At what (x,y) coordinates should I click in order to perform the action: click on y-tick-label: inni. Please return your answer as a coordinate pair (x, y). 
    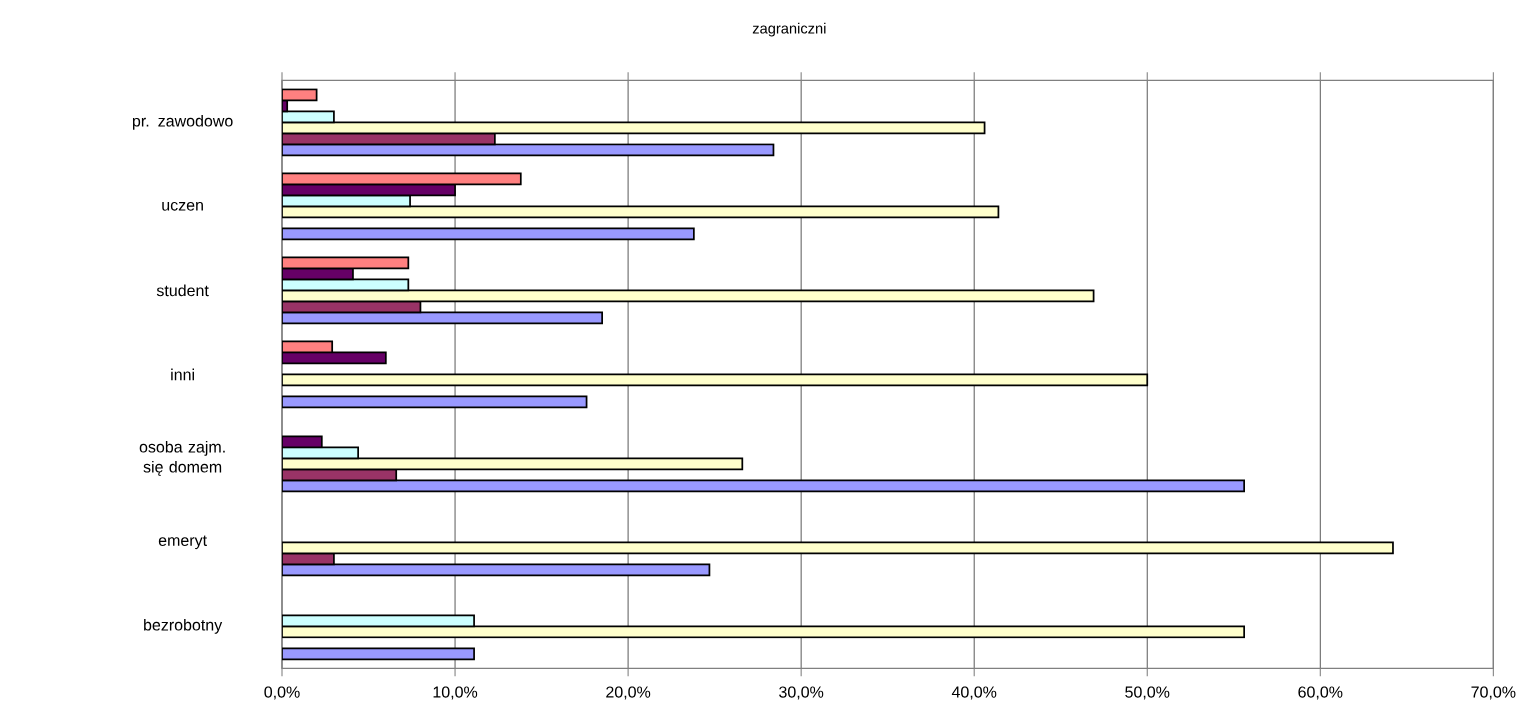
    Looking at the image, I should click on (182, 374).